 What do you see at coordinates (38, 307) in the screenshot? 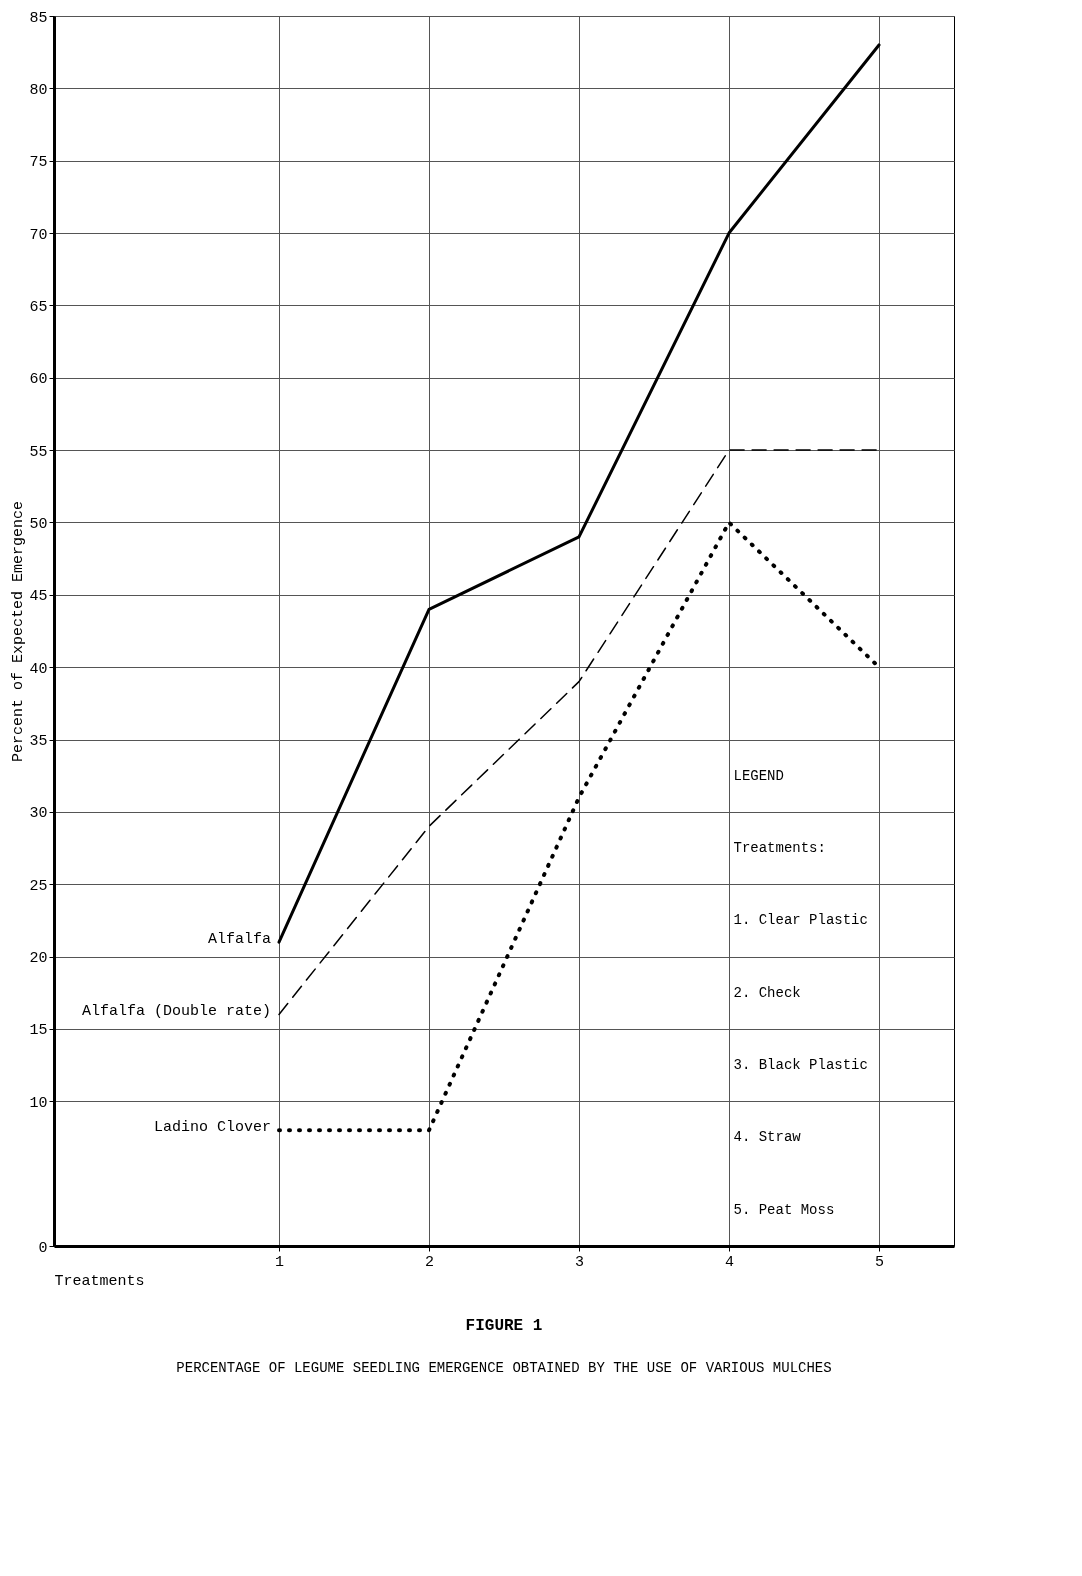
I see `y-tick-label: 65` at bounding box center [38, 307].